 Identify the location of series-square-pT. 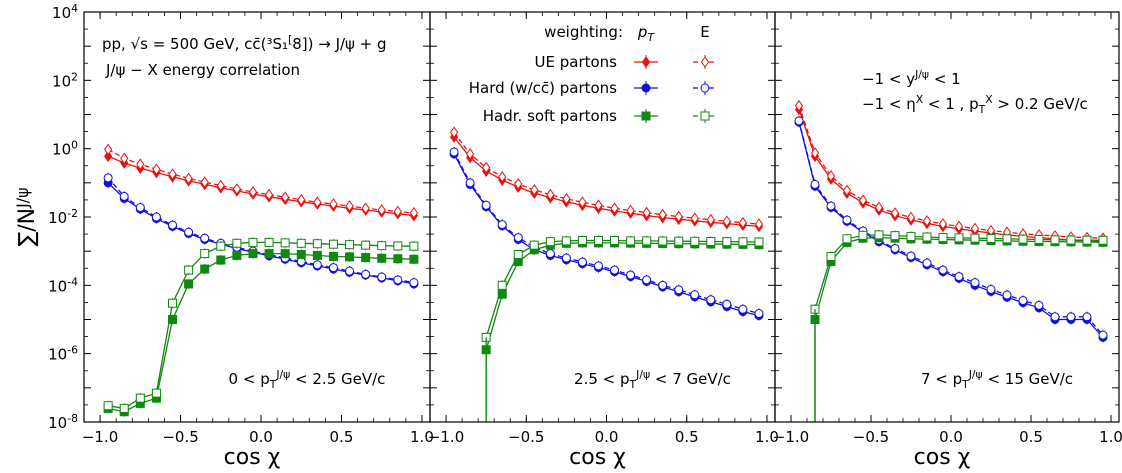
(261, 332).